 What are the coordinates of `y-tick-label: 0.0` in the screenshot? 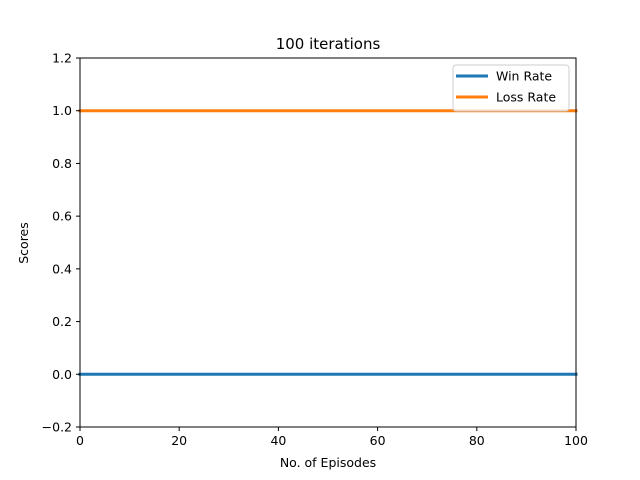 It's located at (62, 374).